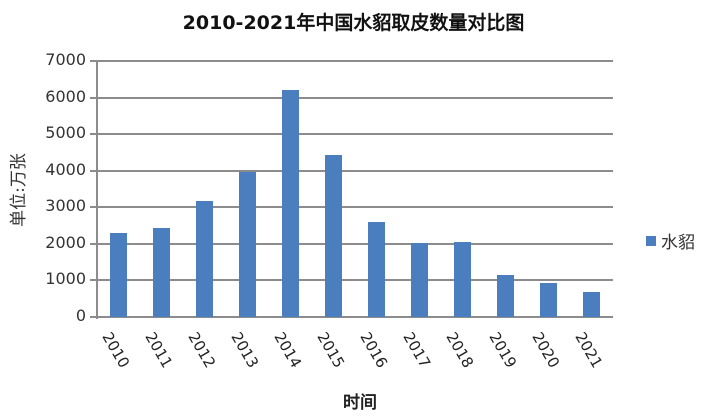  What do you see at coordinates (65, 169) in the screenshot?
I see `y-tick-label: 4000` at bounding box center [65, 169].